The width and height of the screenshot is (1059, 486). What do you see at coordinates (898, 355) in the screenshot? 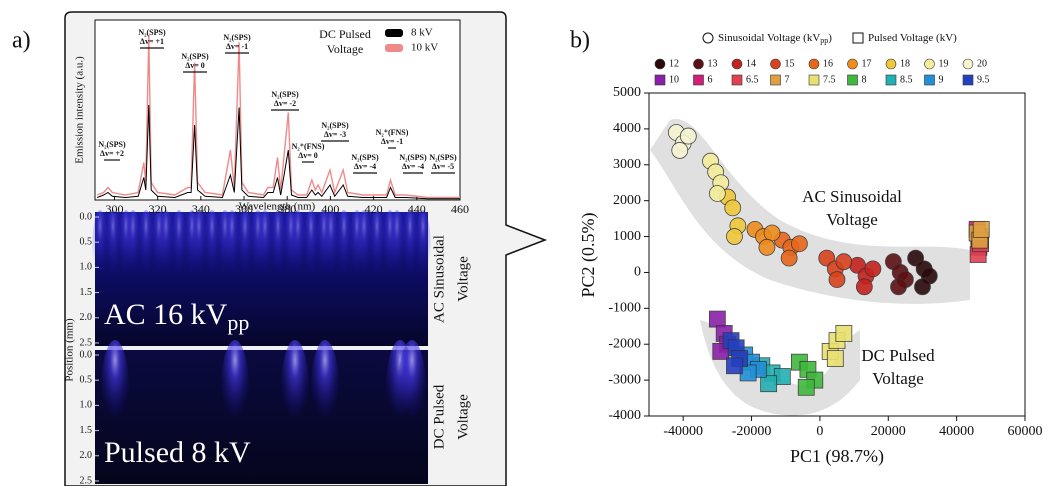
I see `annotation: DC Pulsed` at bounding box center [898, 355].